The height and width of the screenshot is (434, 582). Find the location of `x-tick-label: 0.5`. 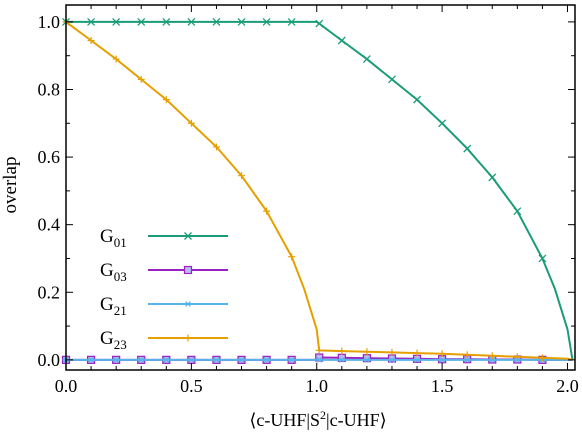

x-tick-label: 0.5 is located at coordinates (191, 386).